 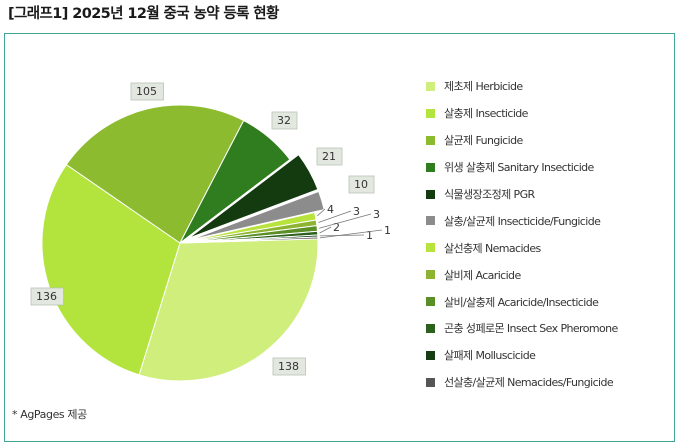 I want to click on legend-item: 식물생장조정제 PGR, so click(x=551, y=194).